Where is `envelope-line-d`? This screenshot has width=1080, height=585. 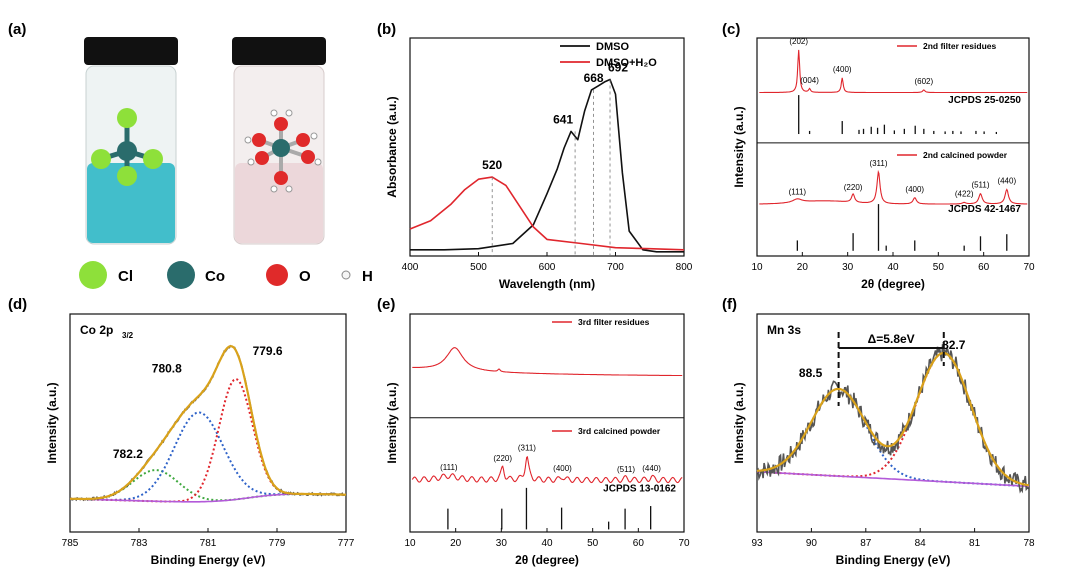
envelope-line-d is located at coordinates (208, 422).